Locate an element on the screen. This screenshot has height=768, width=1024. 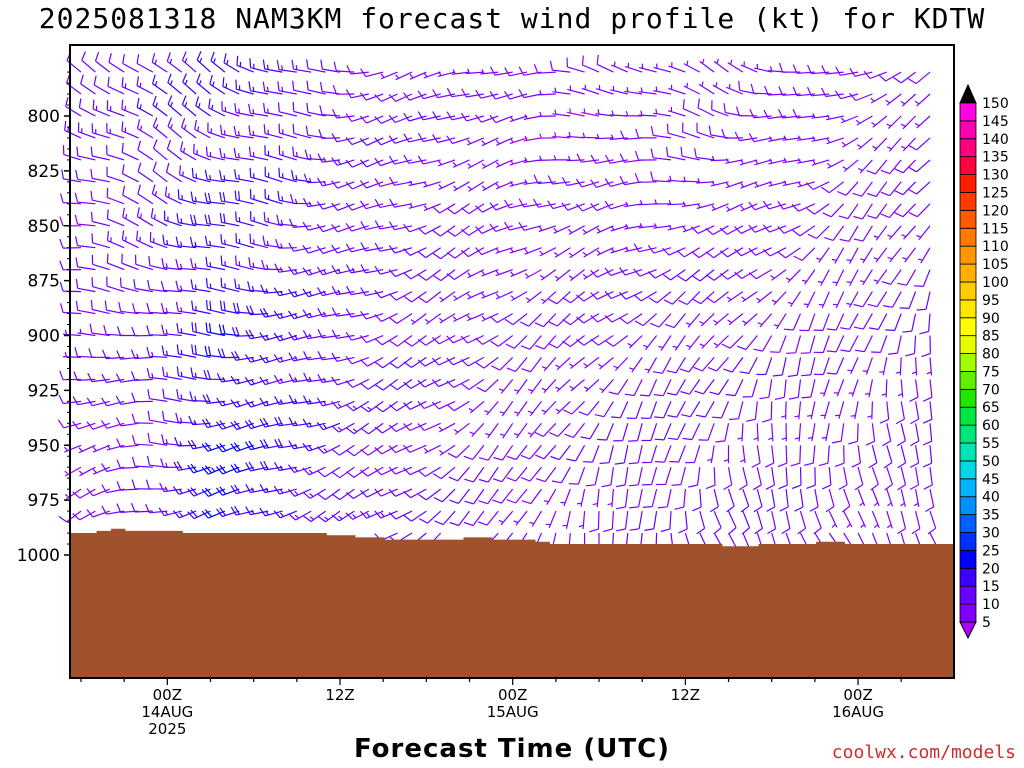
credit-link: coolwx.com/models is located at coordinates (923, 752).